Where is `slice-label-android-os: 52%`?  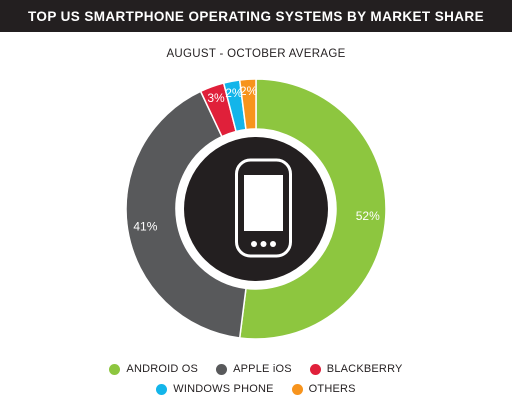
slice-label-android-os: 52% is located at coordinates (368, 216).